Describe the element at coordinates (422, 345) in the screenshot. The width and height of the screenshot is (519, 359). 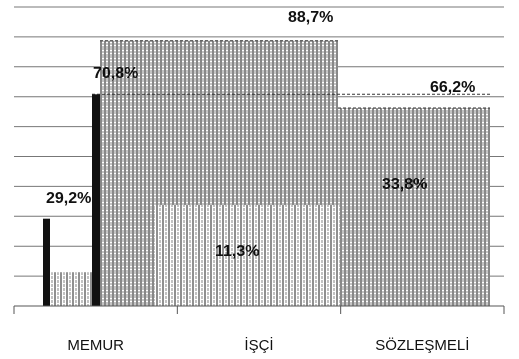
I see `category-label-2: SÖZLEŞMELİ` at that location.